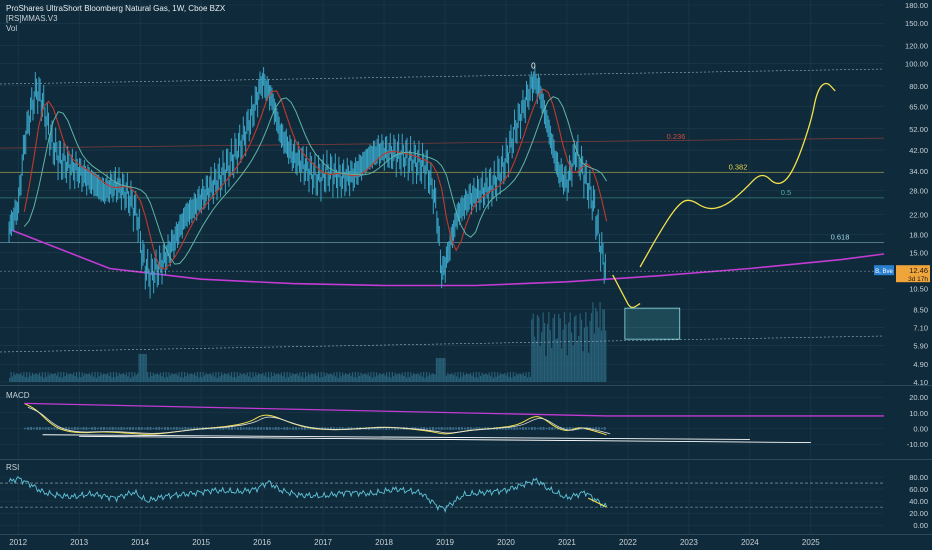 This screenshot has height=550, width=932. I want to click on channel-lower-line, so click(442, 344).